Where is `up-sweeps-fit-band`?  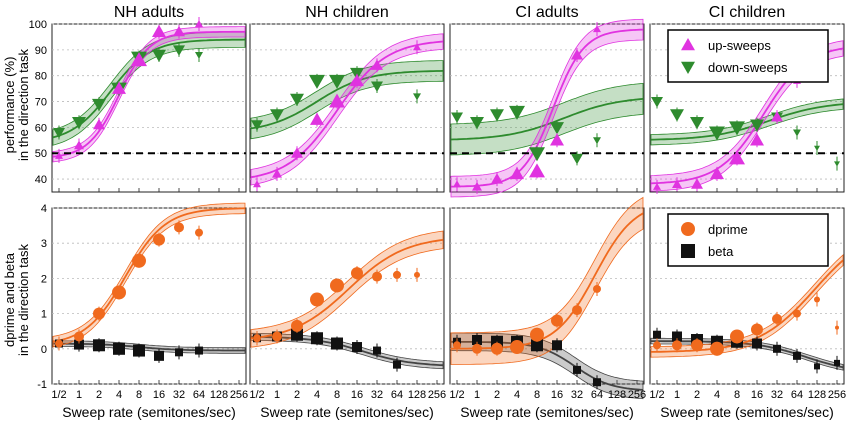
up-sweeps-fit-band is located at coordinates (347, 109).